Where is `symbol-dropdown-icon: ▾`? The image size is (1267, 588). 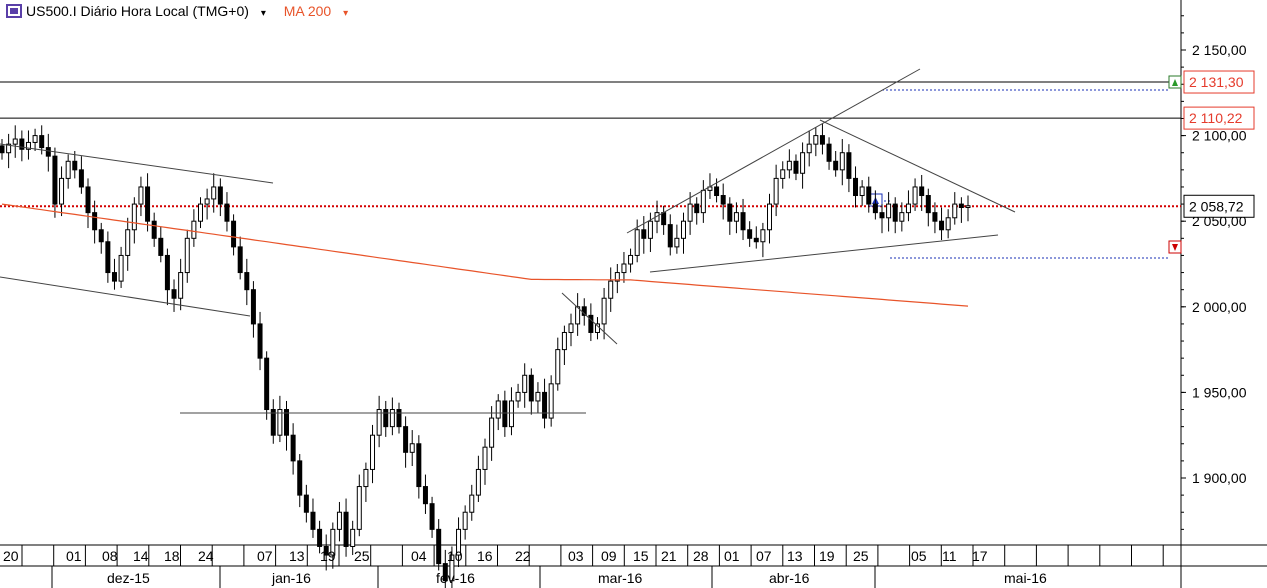
symbol-dropdown-icon: ▾ is located at coordinates (263, 13).